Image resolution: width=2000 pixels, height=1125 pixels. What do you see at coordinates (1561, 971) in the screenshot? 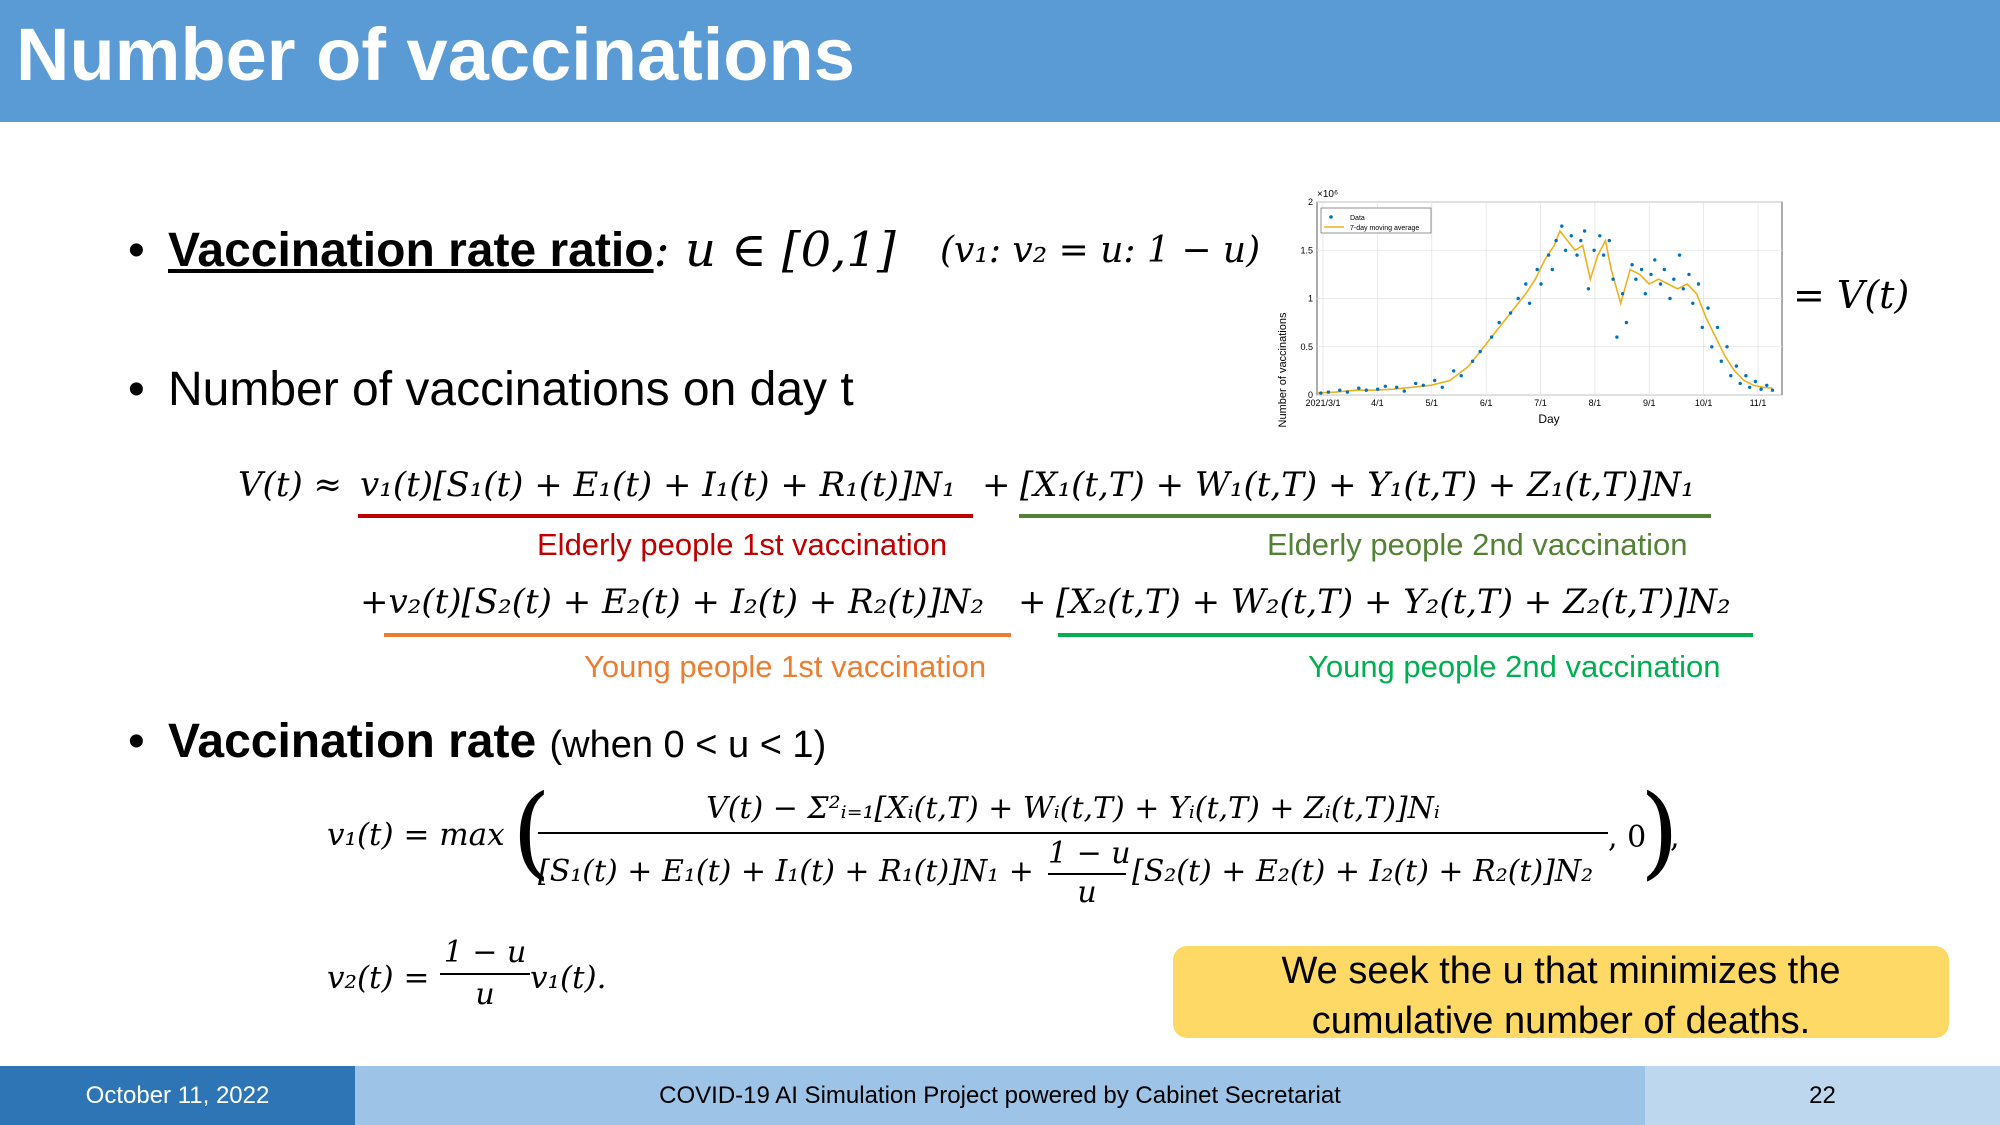
I see `callout-line1: We seek the u that minimizes the` at bounding box center [1561, 971].